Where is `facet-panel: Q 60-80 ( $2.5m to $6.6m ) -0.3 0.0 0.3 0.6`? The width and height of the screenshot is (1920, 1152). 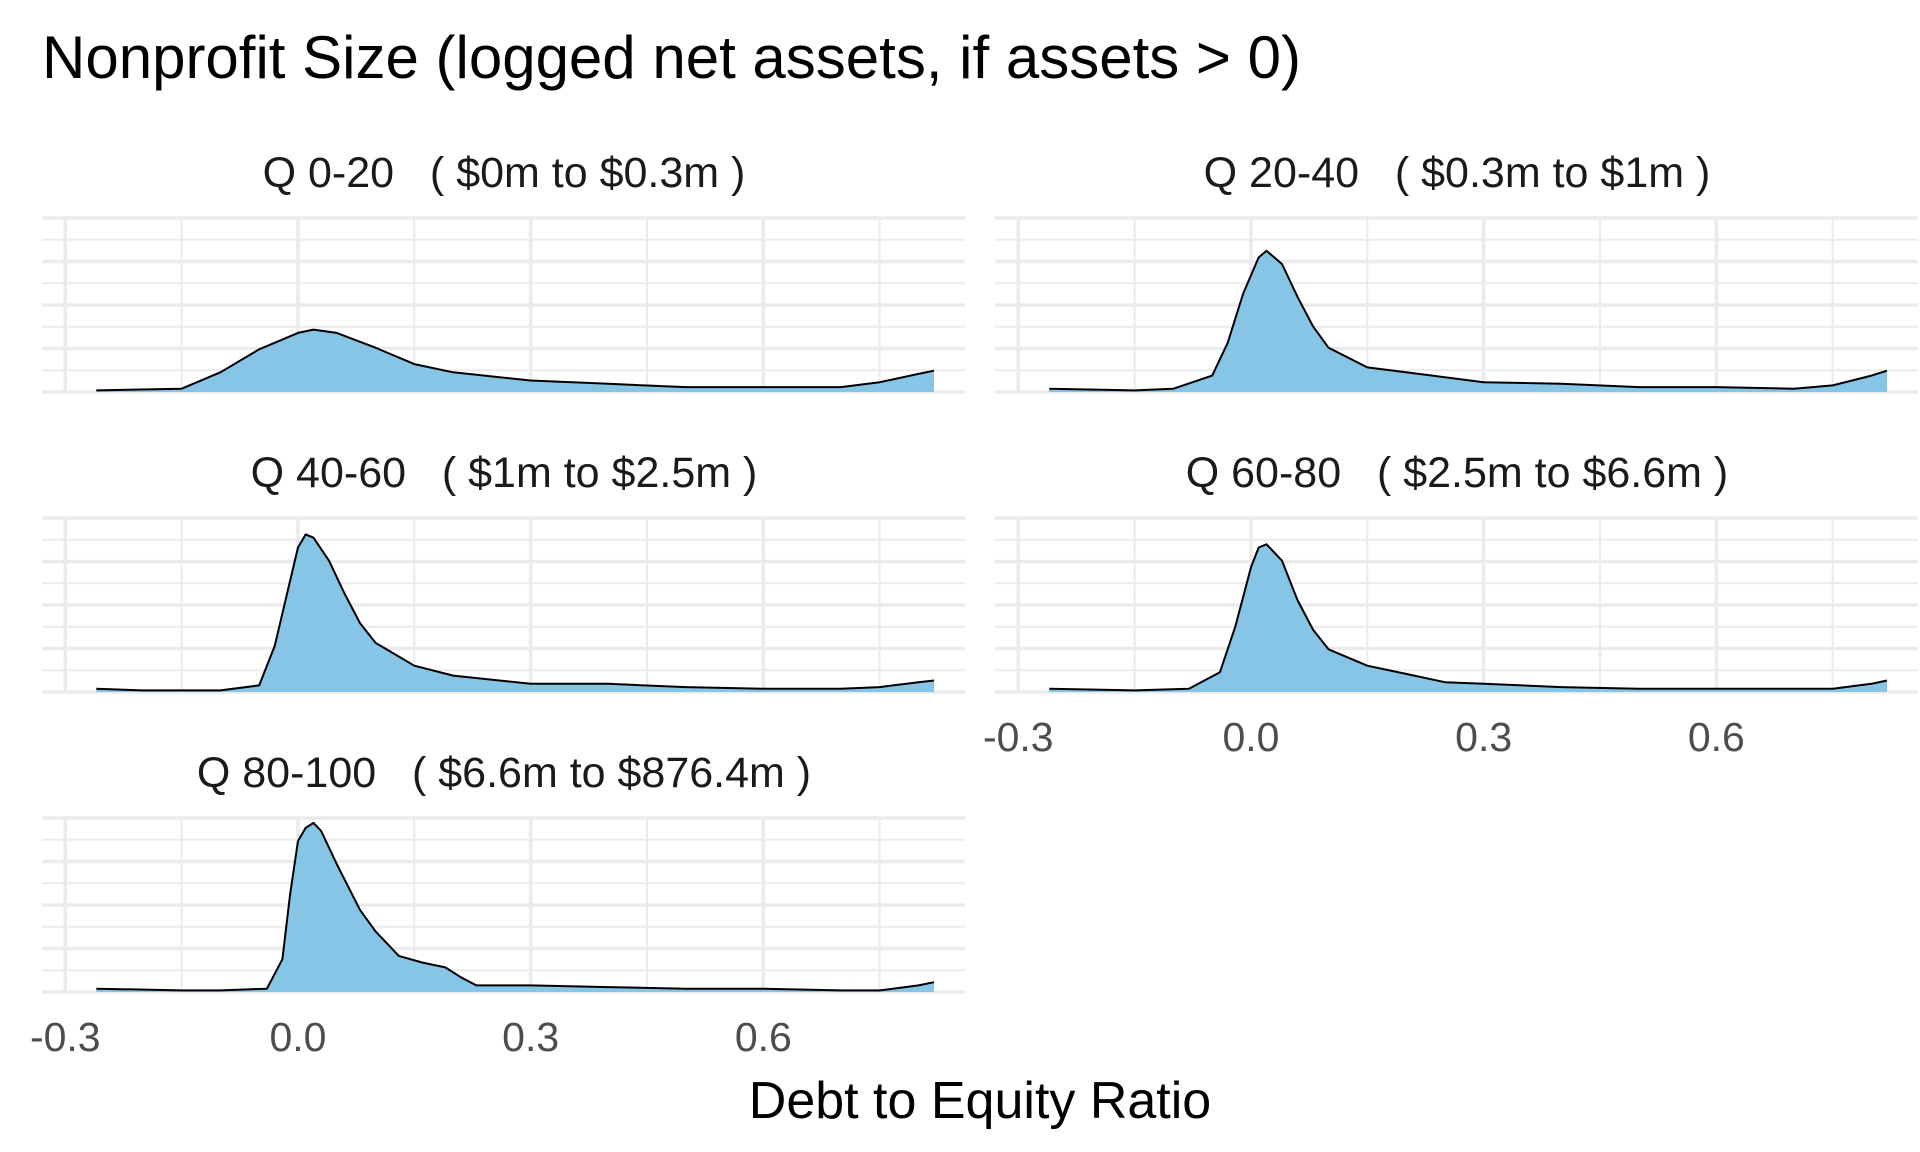
facet-panel: Q 60-80 ( $2.5m to $6.6m ) -0.3 0.0 0.3 0.6 is located at coordinates (1450, 604).